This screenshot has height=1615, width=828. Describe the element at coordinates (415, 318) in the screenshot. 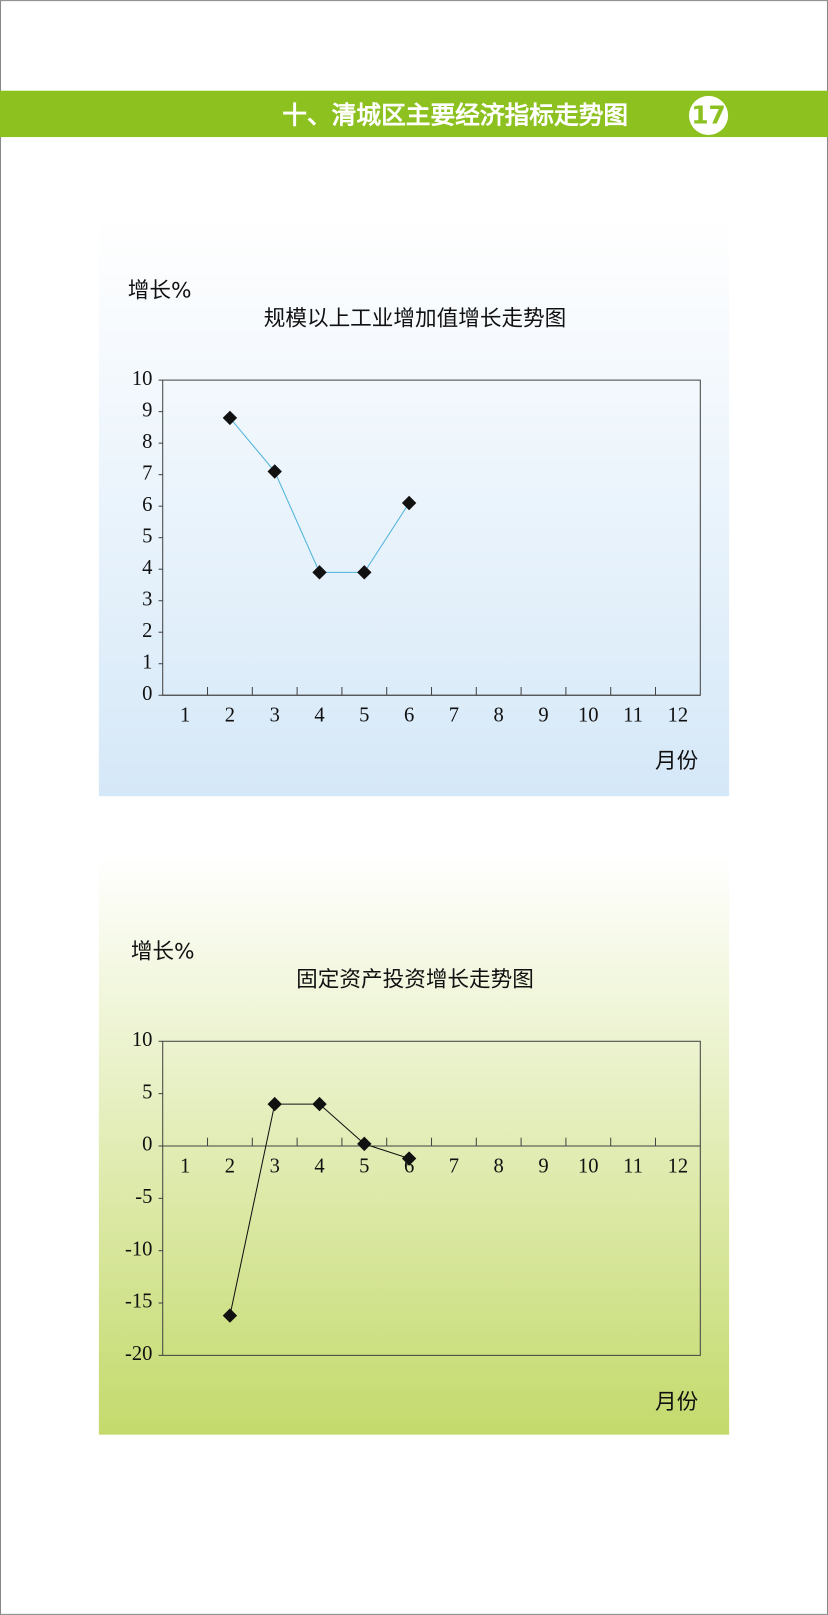

I see `chart-title: 规模以上工业增加值增长走势图` at that location.